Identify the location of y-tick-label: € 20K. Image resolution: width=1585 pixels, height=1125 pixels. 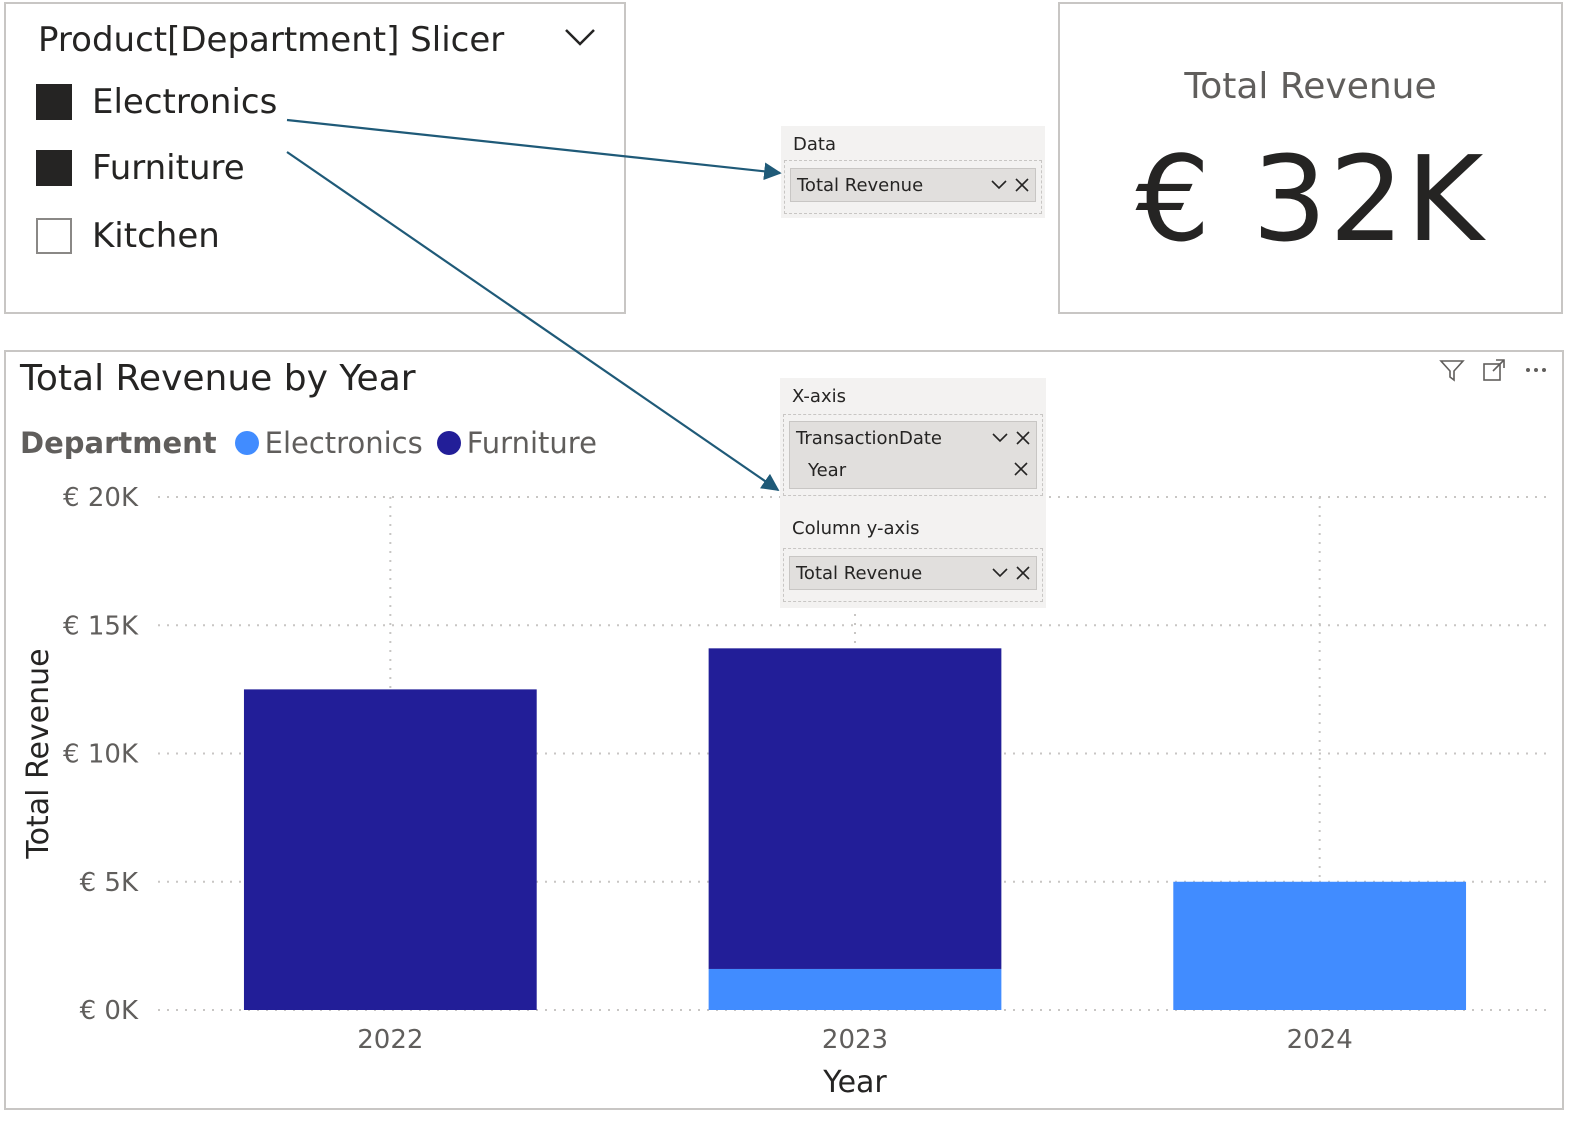
(101, 498).